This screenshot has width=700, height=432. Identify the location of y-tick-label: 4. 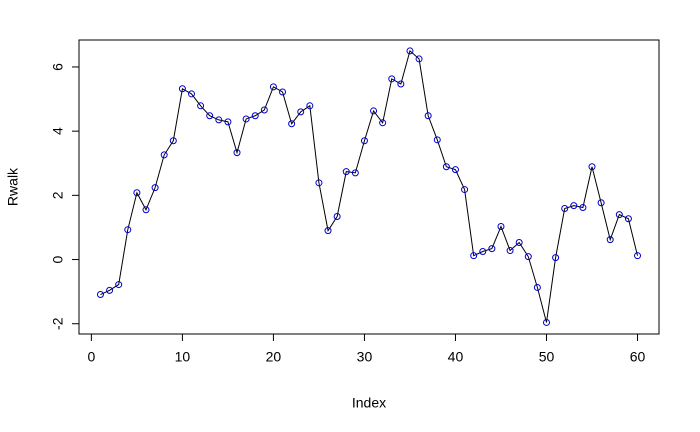
(58, 131).